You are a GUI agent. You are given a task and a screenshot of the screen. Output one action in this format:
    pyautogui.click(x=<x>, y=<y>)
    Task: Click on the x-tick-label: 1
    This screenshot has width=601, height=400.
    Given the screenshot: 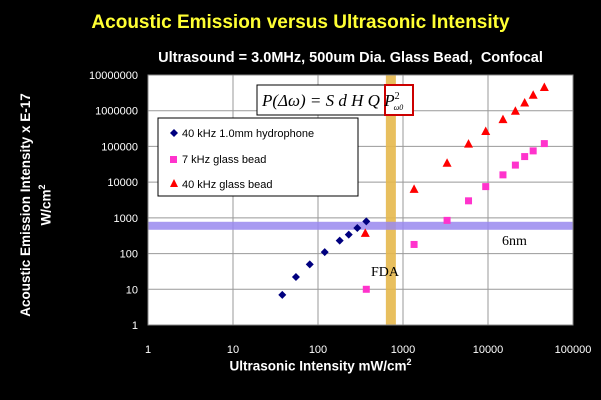 What is the action you would take?
    pyautogui.click(x=148, y=350)
    